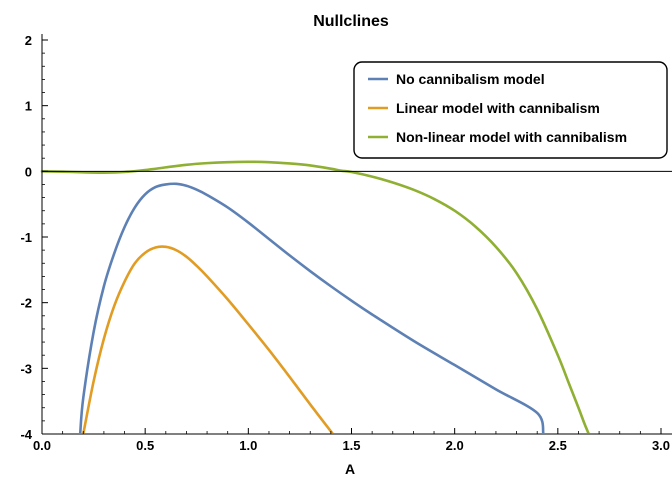 The height and width of the screenshot is (483, 672). What do you see at coordinates (28, 40) in the screenshot?
I see `y-tick-label: 2` at bounding box center [28, 40].